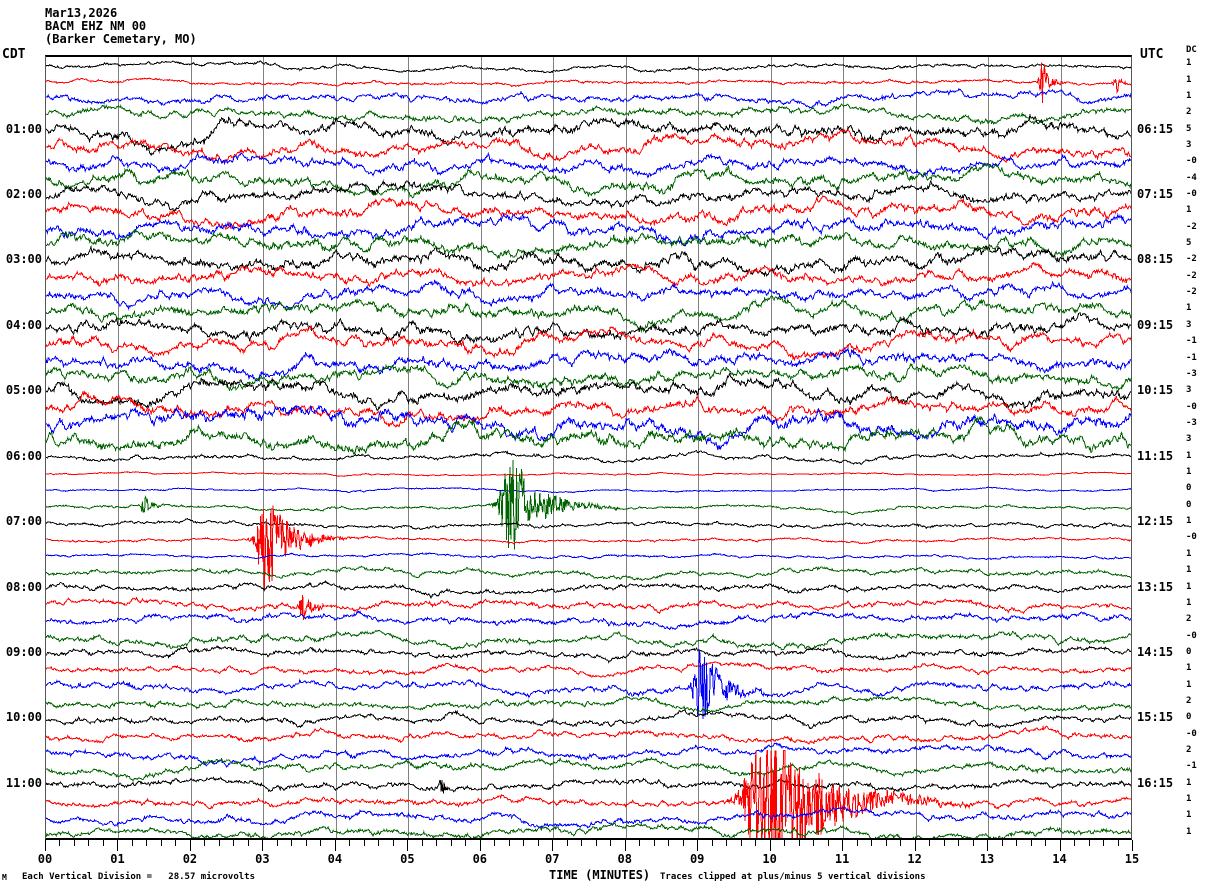  Describe the element at coordinates (1152, 54) in the screenshot. I see `right-timezone-label: UTC` at that location.